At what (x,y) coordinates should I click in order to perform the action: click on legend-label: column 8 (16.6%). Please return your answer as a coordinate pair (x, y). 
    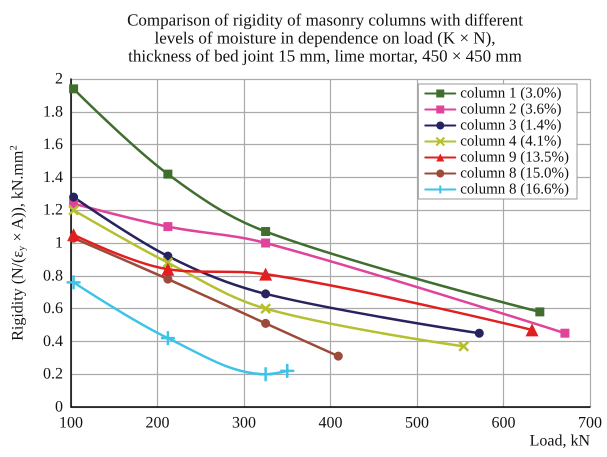
    Looking at the image, I should click on (515, 190).